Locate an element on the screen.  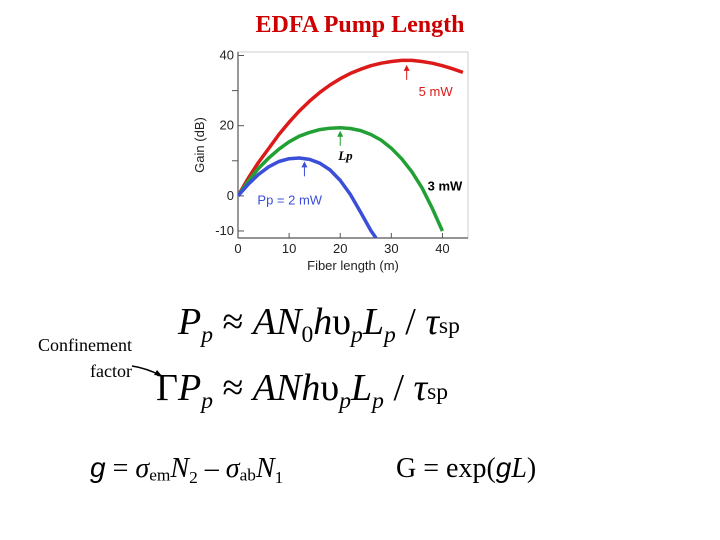
equation-pump-power: Pp ≈ AN0hυpLp / τsp is located at coordinates (319, 324).